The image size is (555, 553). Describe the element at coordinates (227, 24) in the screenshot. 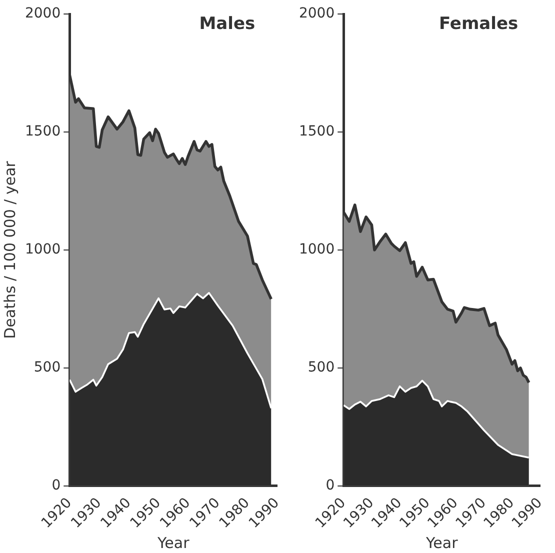

I see `chart-title: Males` at that location.